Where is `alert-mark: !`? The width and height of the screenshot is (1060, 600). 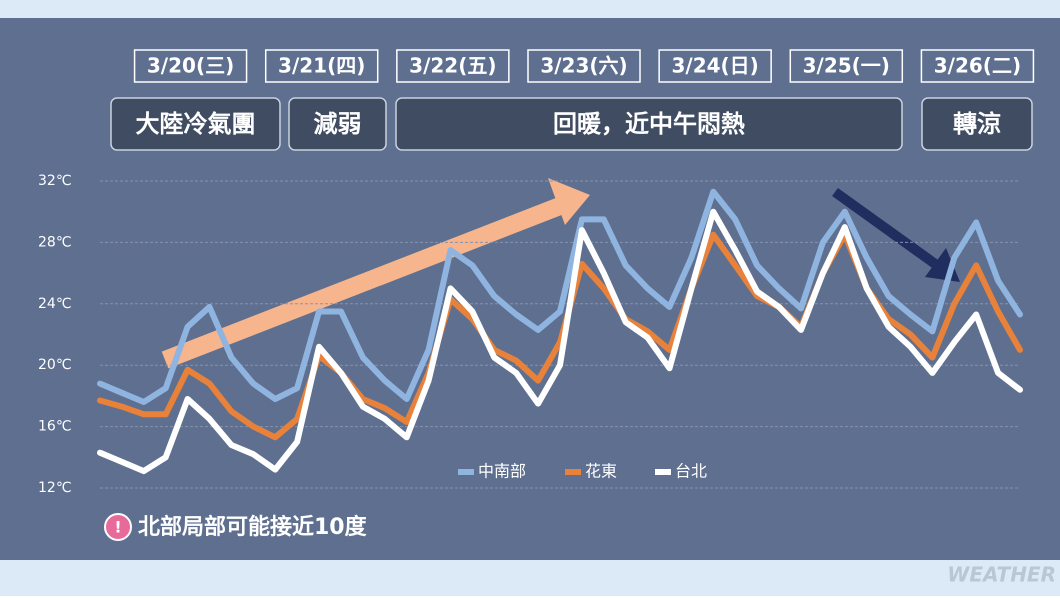
alert-mark: ! is located at coordinates (117, 527).